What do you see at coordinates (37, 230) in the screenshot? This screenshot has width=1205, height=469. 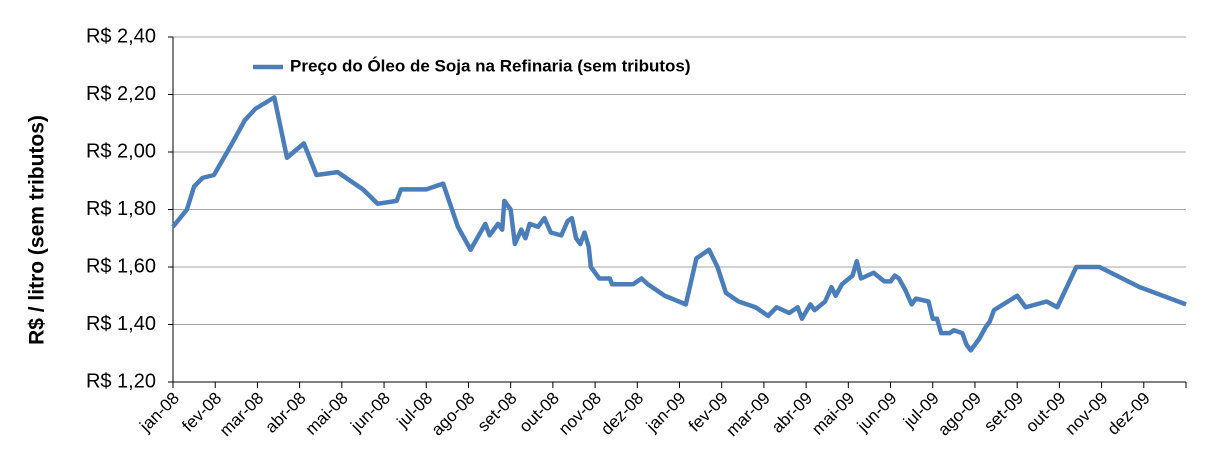 I see `y-axis-title: R$ / litro (sem tributos)` at bounding box center [37, 230].